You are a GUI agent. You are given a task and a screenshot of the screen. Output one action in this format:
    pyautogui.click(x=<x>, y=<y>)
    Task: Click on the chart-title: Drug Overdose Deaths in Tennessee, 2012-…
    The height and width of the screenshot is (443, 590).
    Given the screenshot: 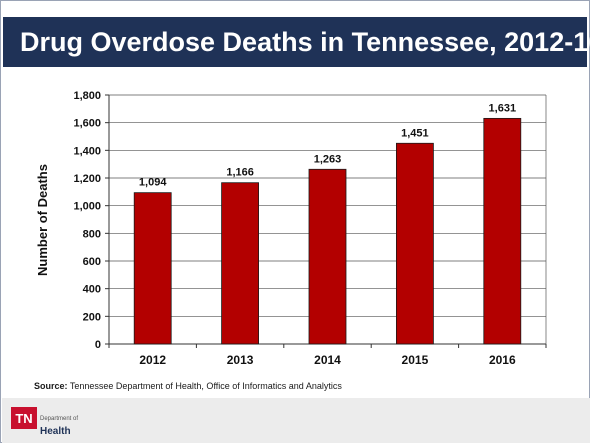 What is the action you would take?
    pyautogui.click(x=305, y=41)
    